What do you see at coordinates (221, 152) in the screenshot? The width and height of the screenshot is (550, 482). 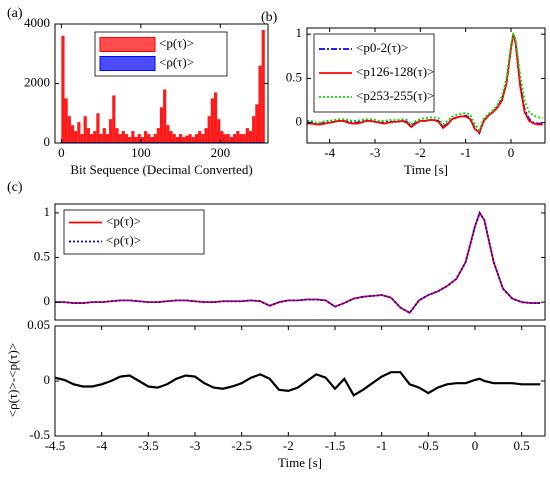 I see `x-tick-label: 200` at bounding box center [221, 152].